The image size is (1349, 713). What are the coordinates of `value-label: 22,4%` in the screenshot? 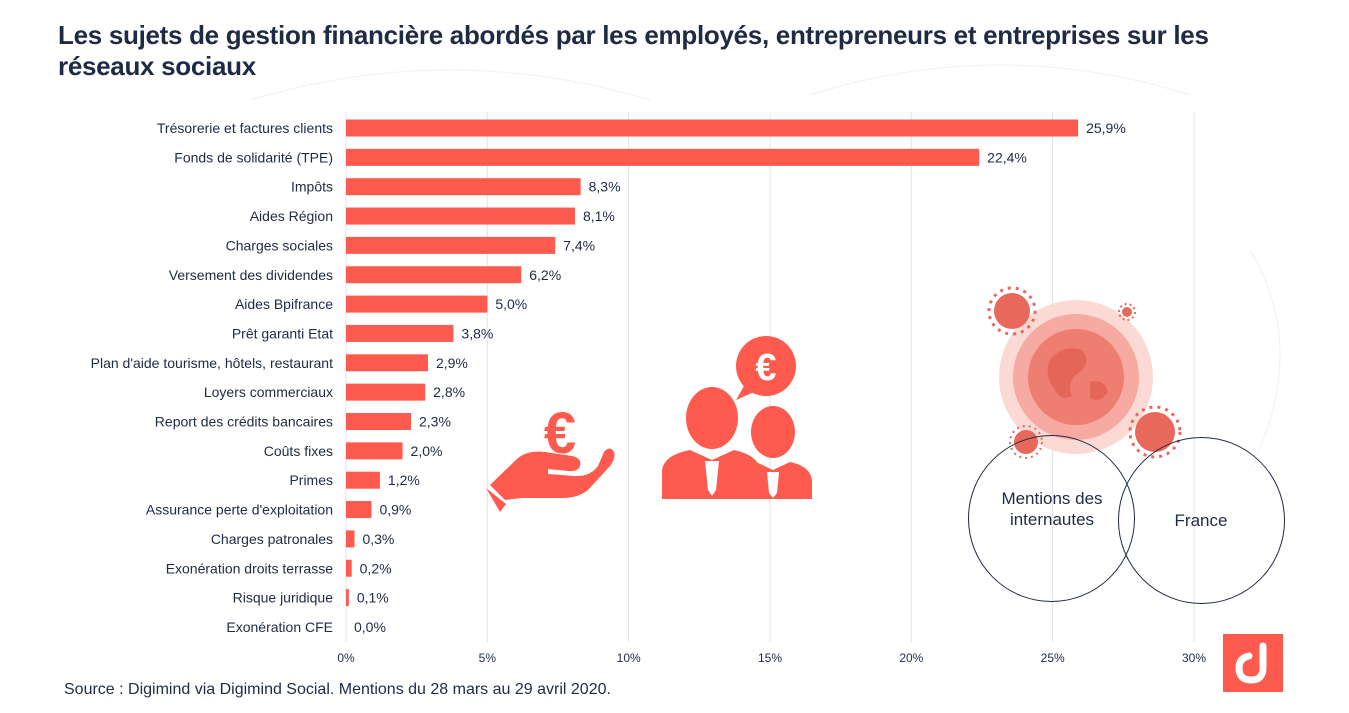 It's located at (1007, 157).